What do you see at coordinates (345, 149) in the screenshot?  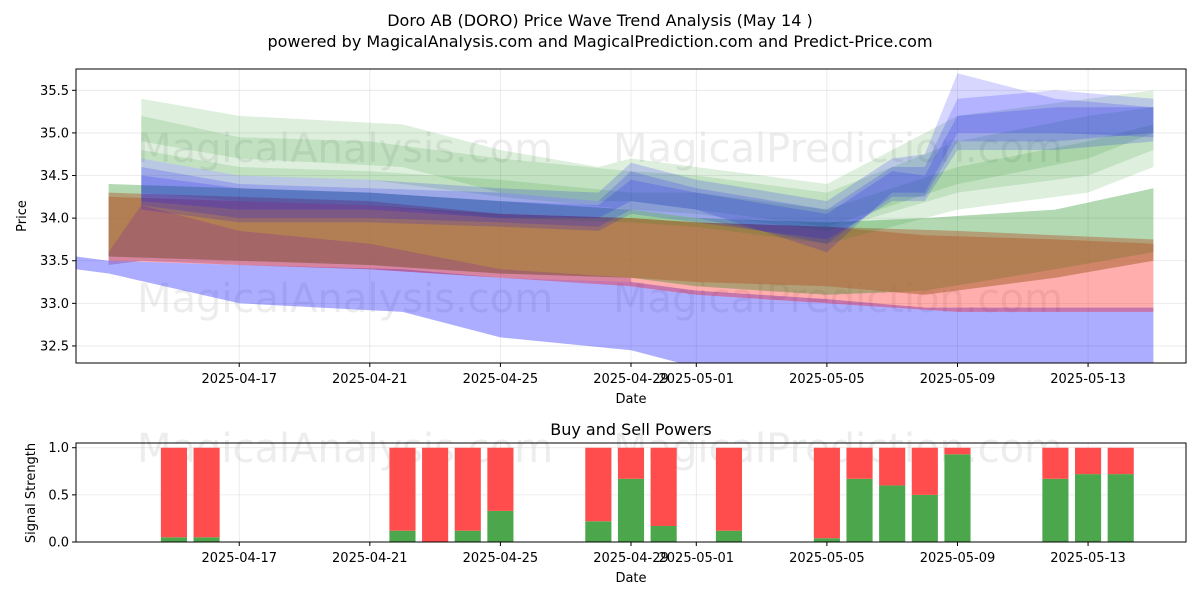 I see `watermark-left-top: MagicalAnalysis.com` at bounding box center [345, 149].